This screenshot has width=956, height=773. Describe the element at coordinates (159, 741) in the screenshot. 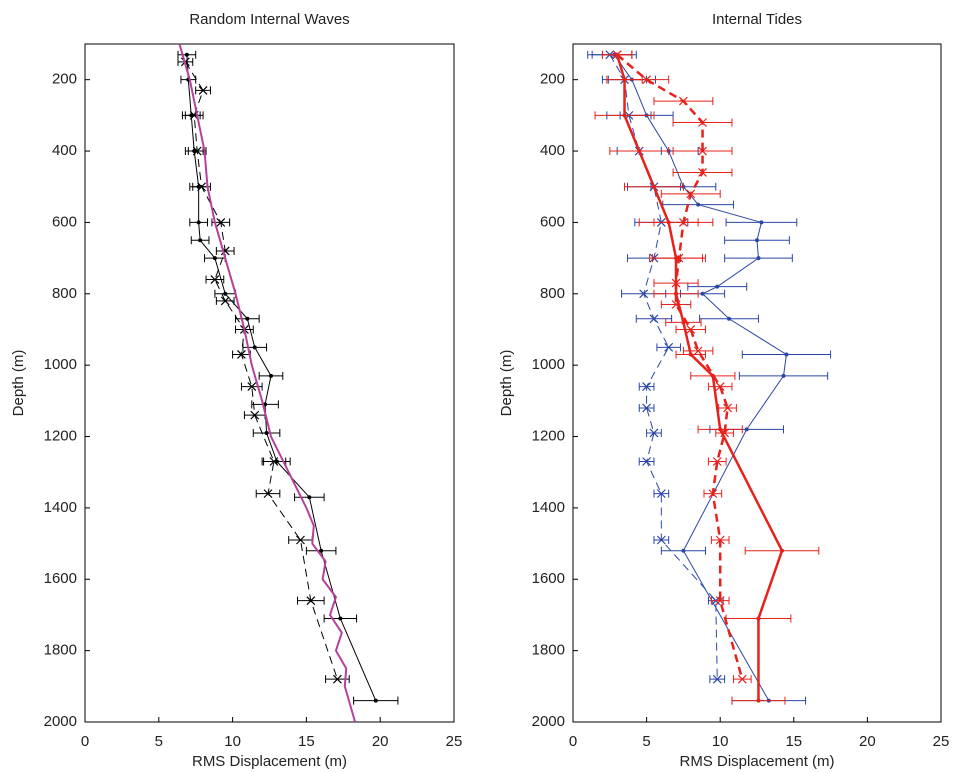

I see `x-tick-label: 5` at that location.